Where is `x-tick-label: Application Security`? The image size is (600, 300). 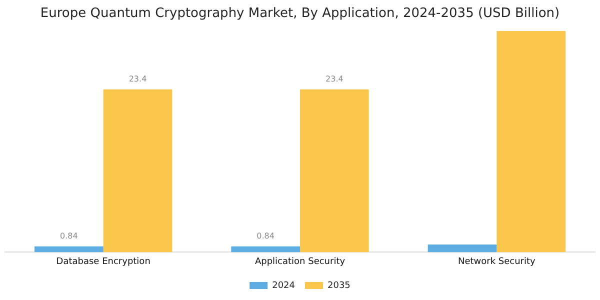
x-tick-label: Application Security is located at coordinates (300, 261).